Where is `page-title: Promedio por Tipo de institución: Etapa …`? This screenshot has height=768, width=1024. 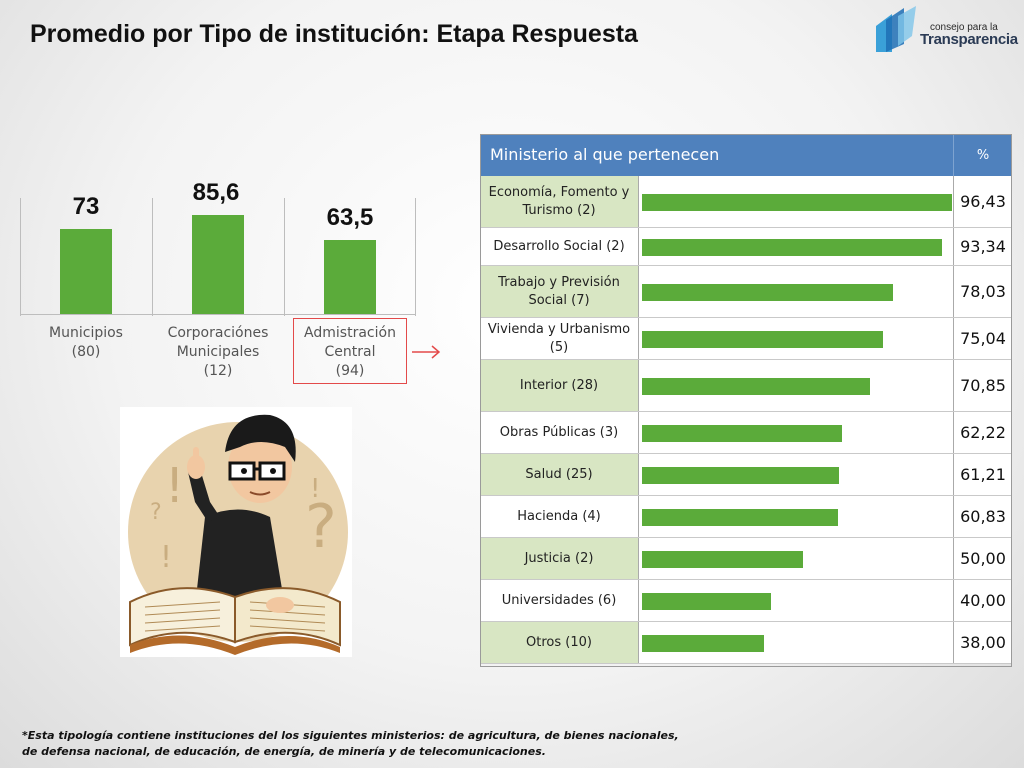 page-title: Promedio por Tipo de institución: Etapa … is located at coordinates (334, 34).